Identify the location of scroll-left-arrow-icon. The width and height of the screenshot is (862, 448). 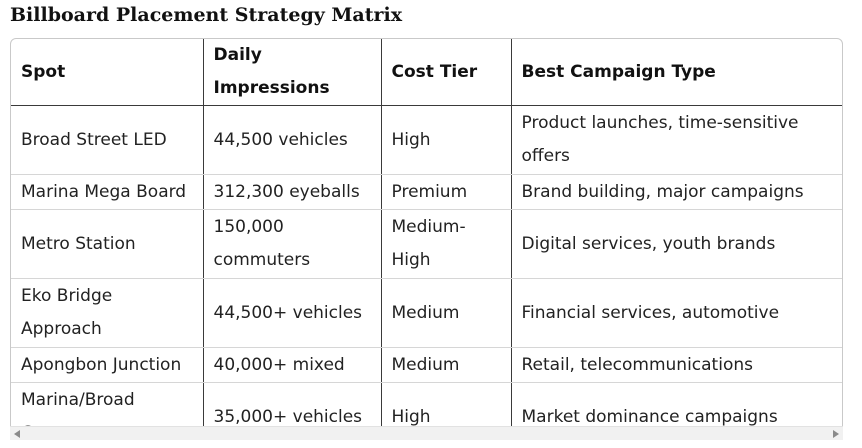
(17, 434).